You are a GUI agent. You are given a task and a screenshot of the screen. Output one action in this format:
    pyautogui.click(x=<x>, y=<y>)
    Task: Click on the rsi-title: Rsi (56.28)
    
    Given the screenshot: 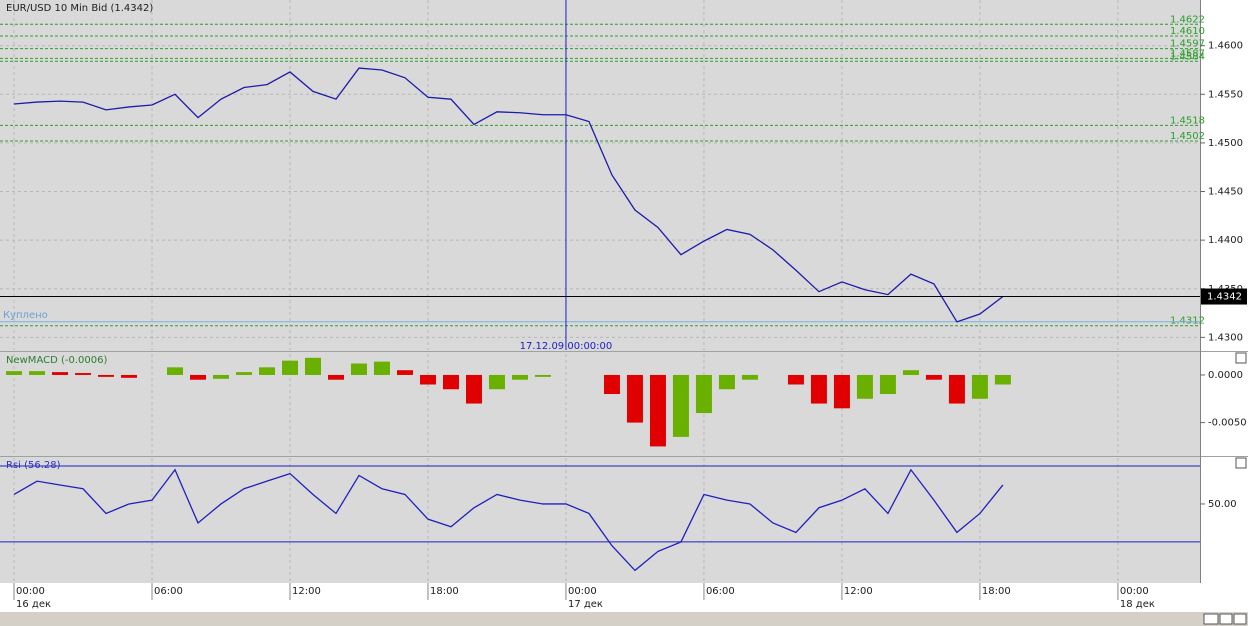 What is the action you would take?
    pyautogui.click(x=33, y=465)
    